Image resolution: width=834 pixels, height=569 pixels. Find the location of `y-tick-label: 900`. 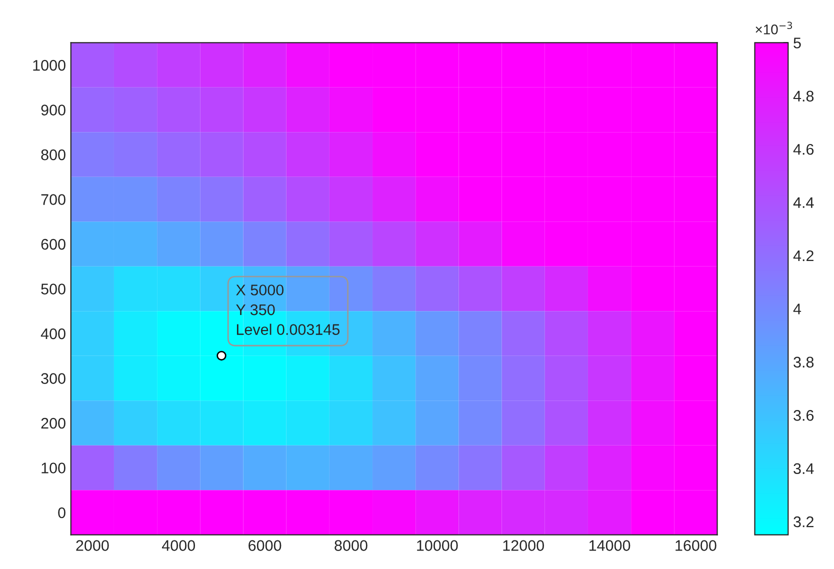

y-tick-label: 900 is located at coordinates (53, 110).